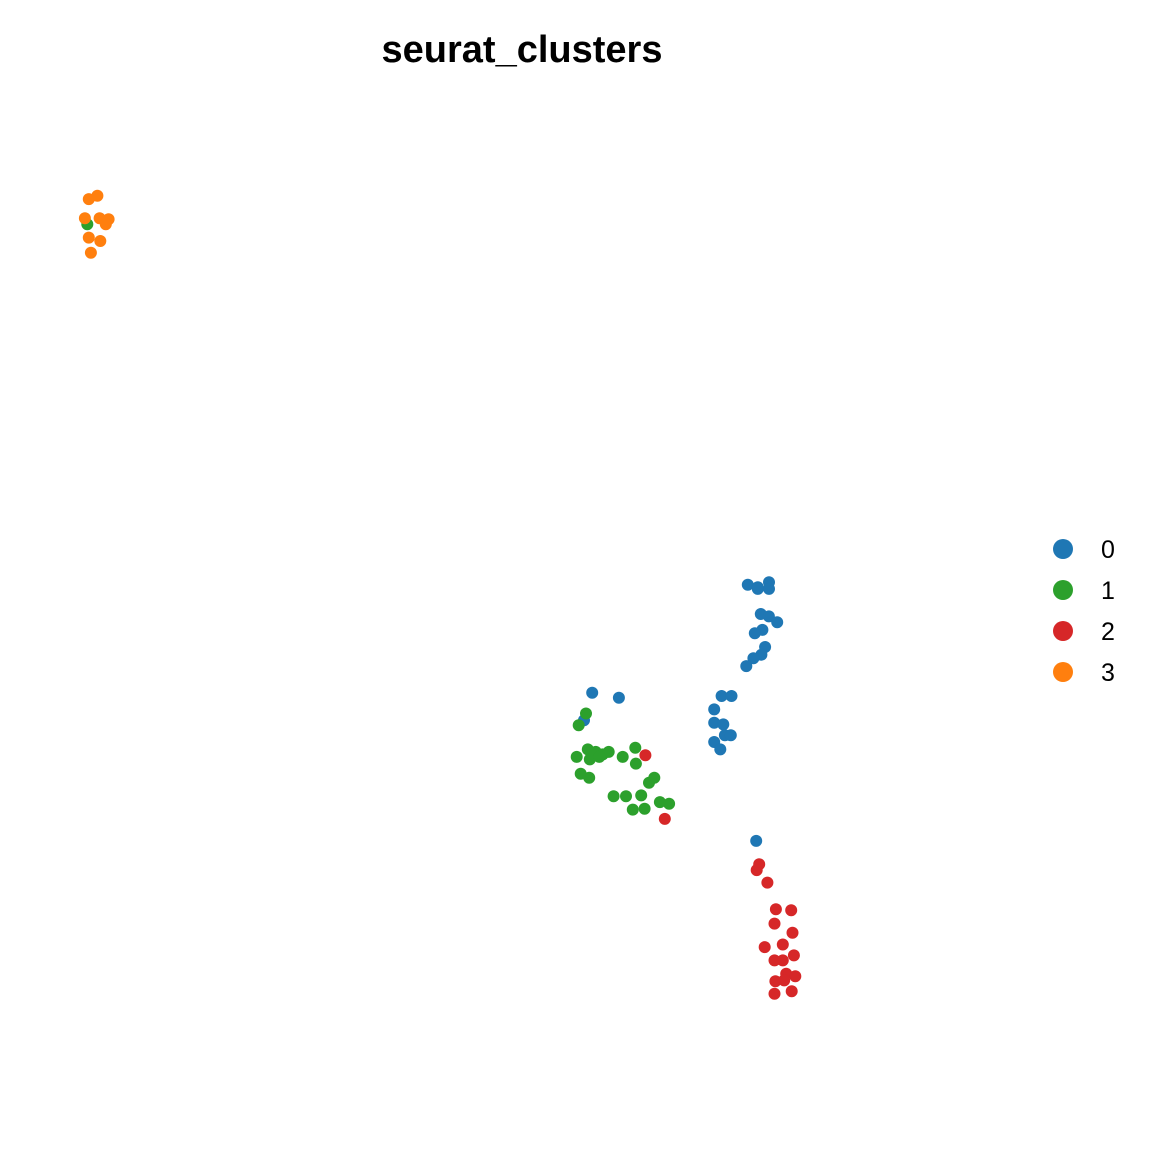 The image size is (1152, 1152). What do you see at coordinates (522, 50) in the screenshot?
I see `chart-title: seurat_clusters` at bounding box center [522, 50].